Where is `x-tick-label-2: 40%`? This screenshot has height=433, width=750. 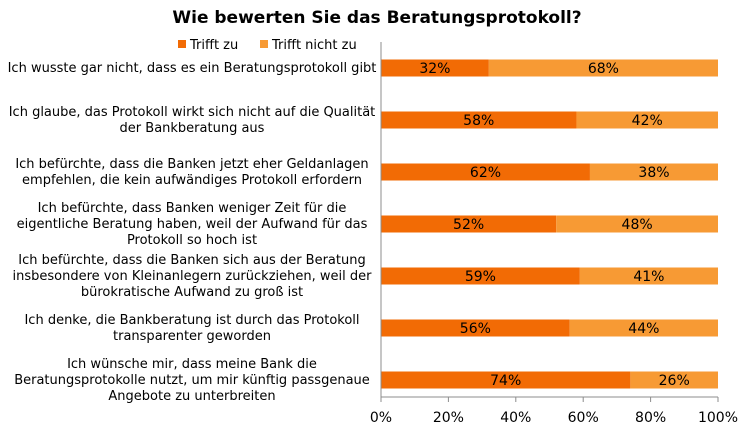 x-tick-label-2: 40% is located at coordinates (515, 418).